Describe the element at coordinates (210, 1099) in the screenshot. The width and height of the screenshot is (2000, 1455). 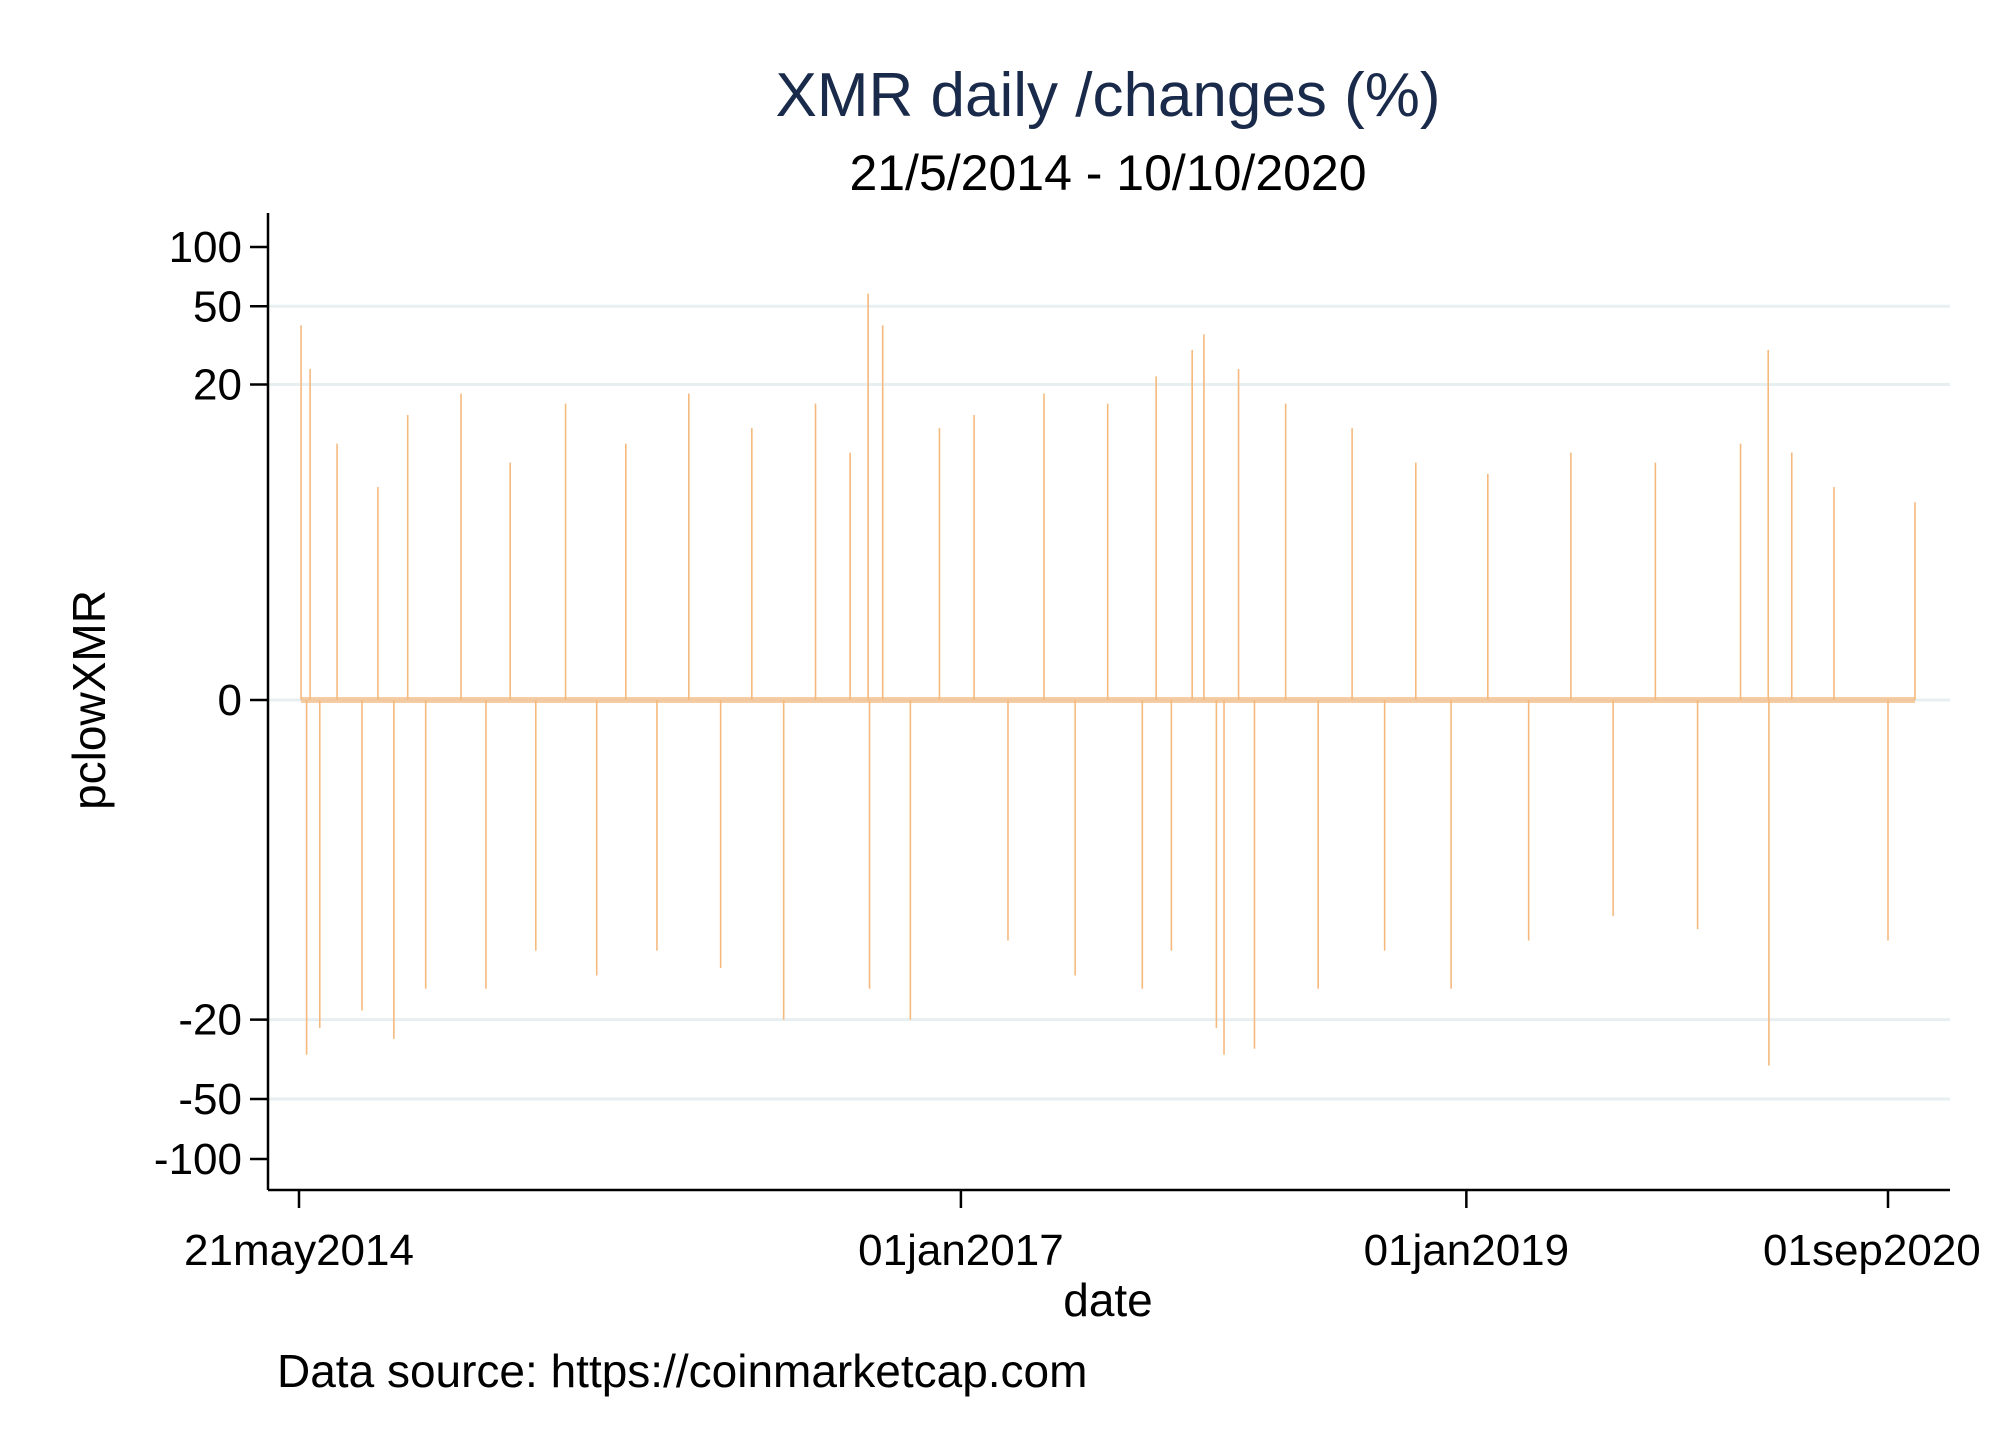
I see `y-tick-label: -50` at that location.